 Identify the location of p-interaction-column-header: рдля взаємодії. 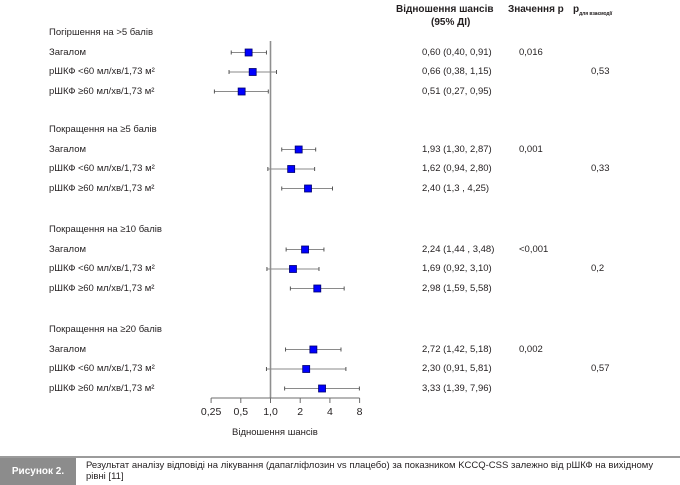
(592, 12).